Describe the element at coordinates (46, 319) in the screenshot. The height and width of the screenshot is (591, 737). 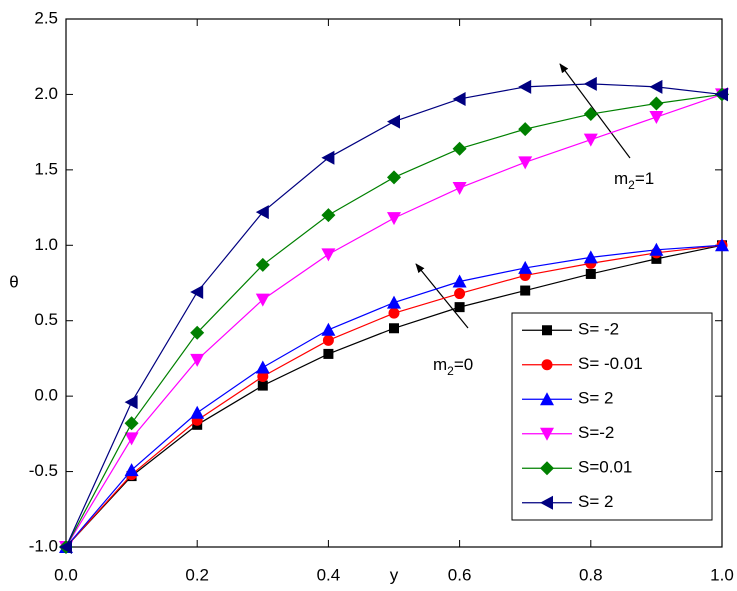
I see `y-tick-label: 0.5` at that location.